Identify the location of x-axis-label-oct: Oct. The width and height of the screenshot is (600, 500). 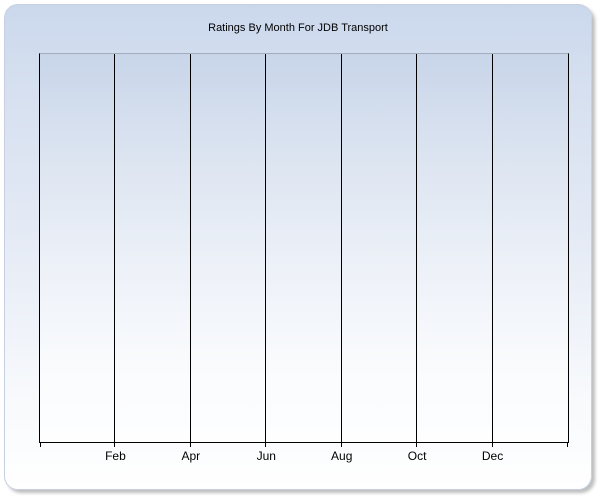
(417, 456).